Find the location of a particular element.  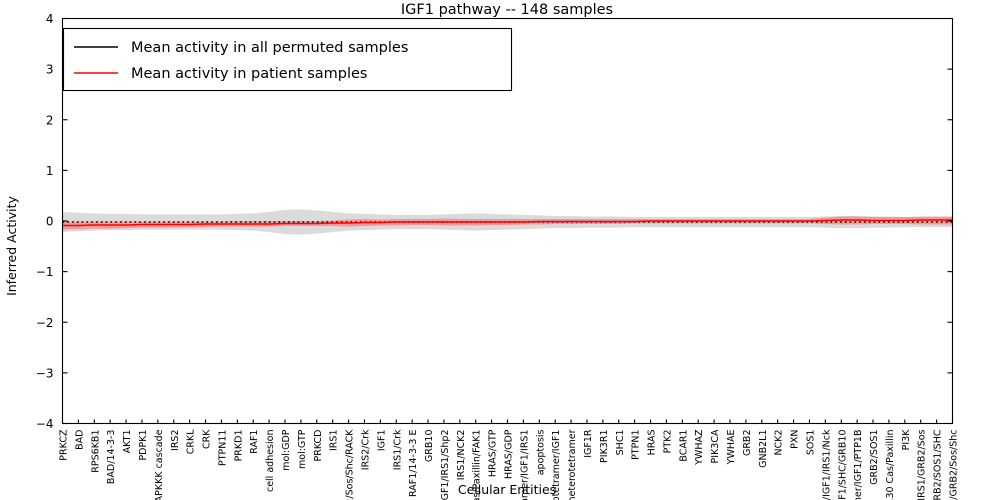

x-tick-label: IGF-1R heterotetramer/IGF1/GRB2/Sos/Shc is located at coordinates (954, 465).